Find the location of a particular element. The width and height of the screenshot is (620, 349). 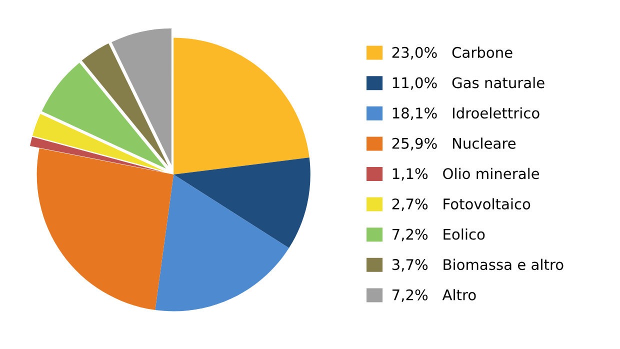

legend-label: 1,1% Olio minerale is located at coordinates (466, 174).